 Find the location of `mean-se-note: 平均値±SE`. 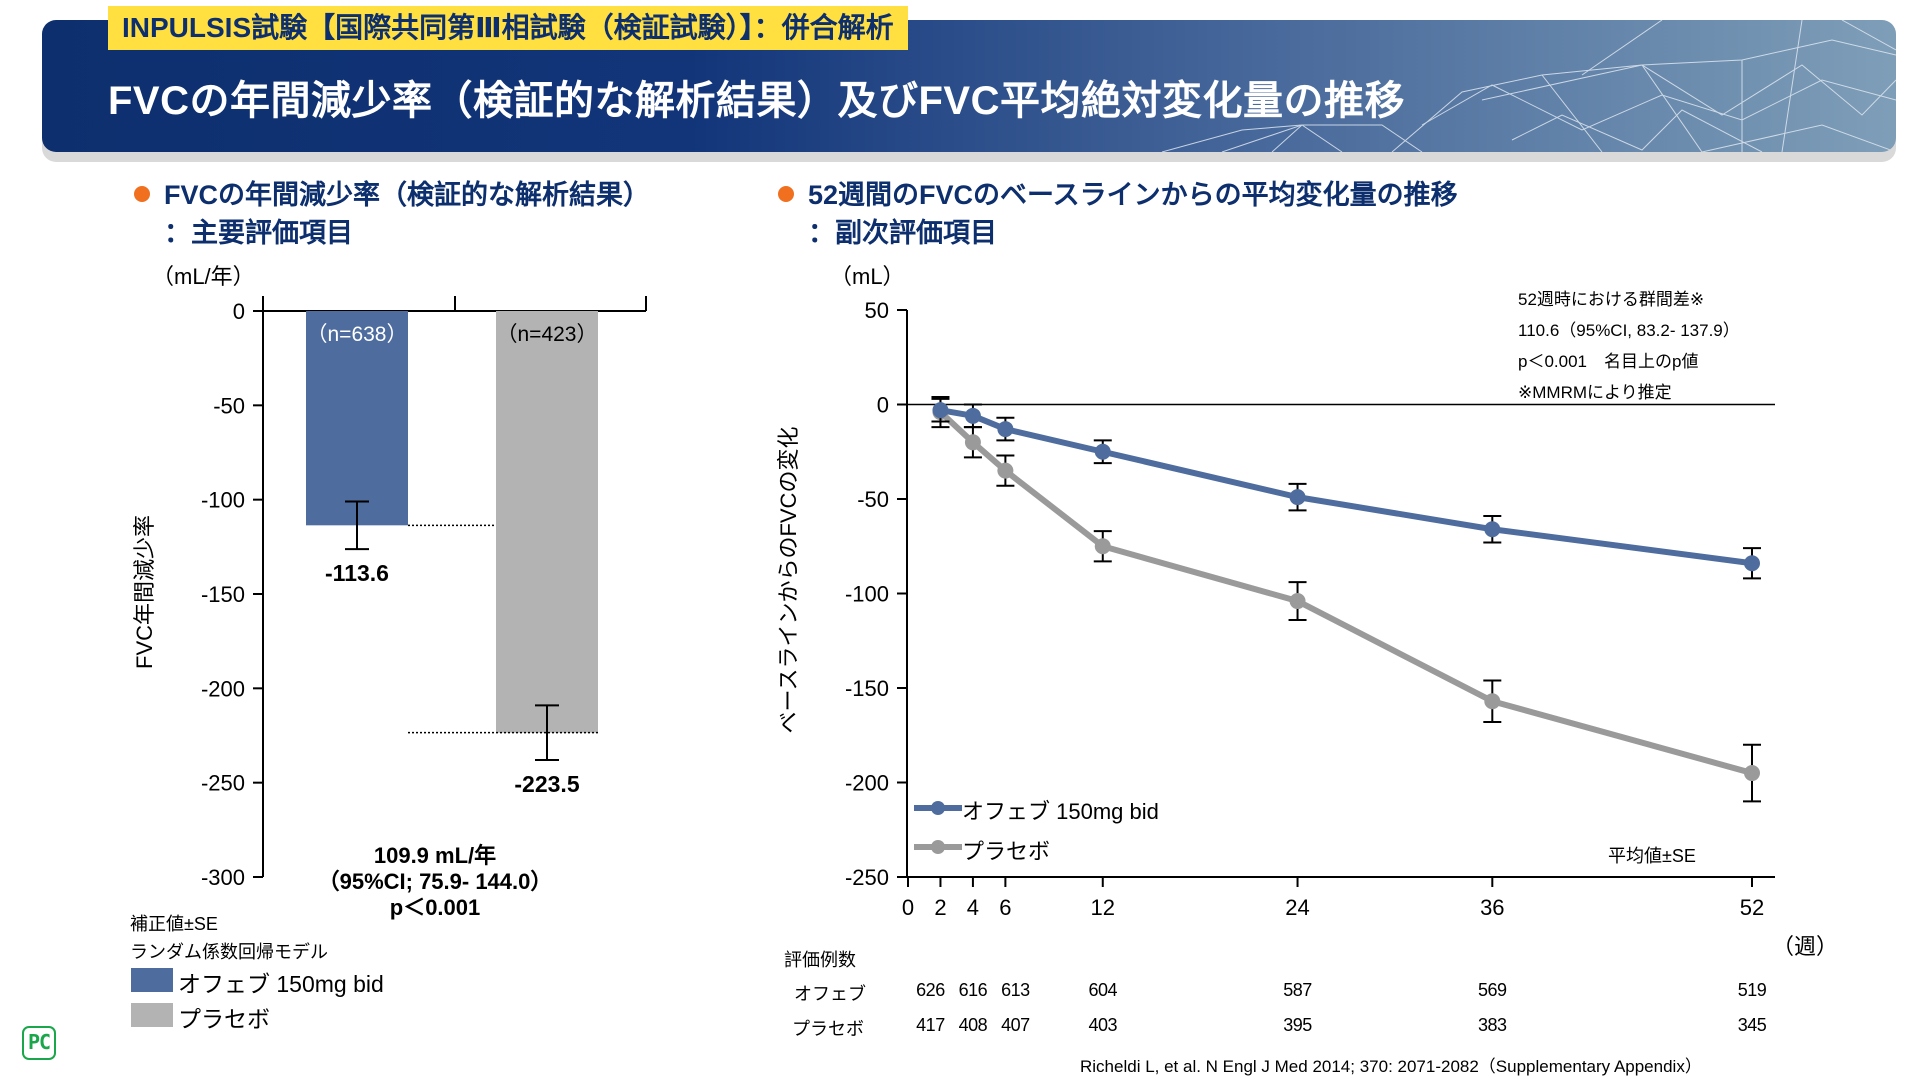

mean-se-note: 平均値±SE is located at coordinates (1652, 856).